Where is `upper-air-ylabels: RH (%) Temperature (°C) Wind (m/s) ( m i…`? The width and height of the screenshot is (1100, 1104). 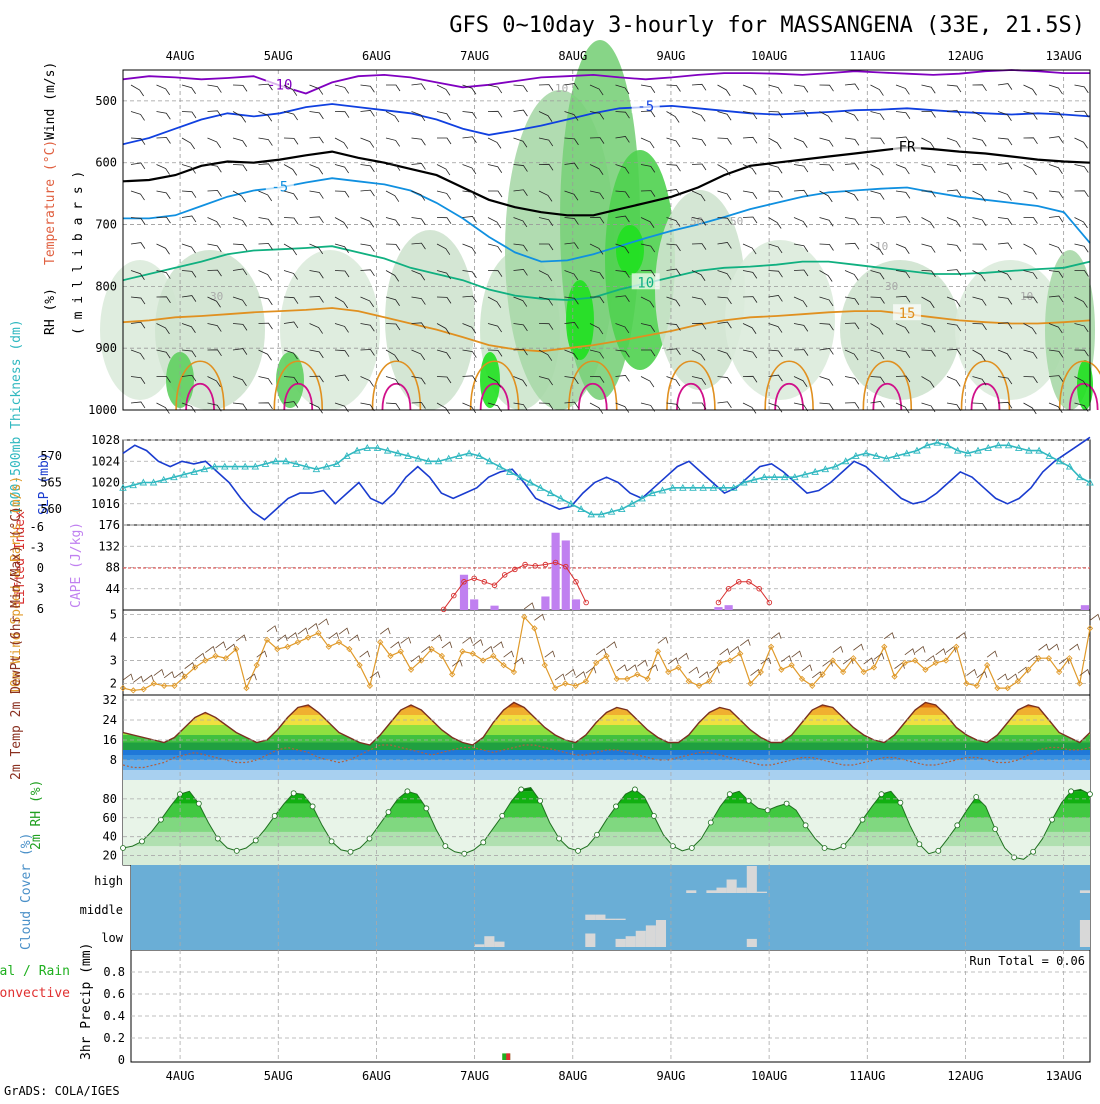 upper-air-ylabels: RH (%) Temperature (°C) Wind (m/s) ( m i… is located at coordinates (64, 198).